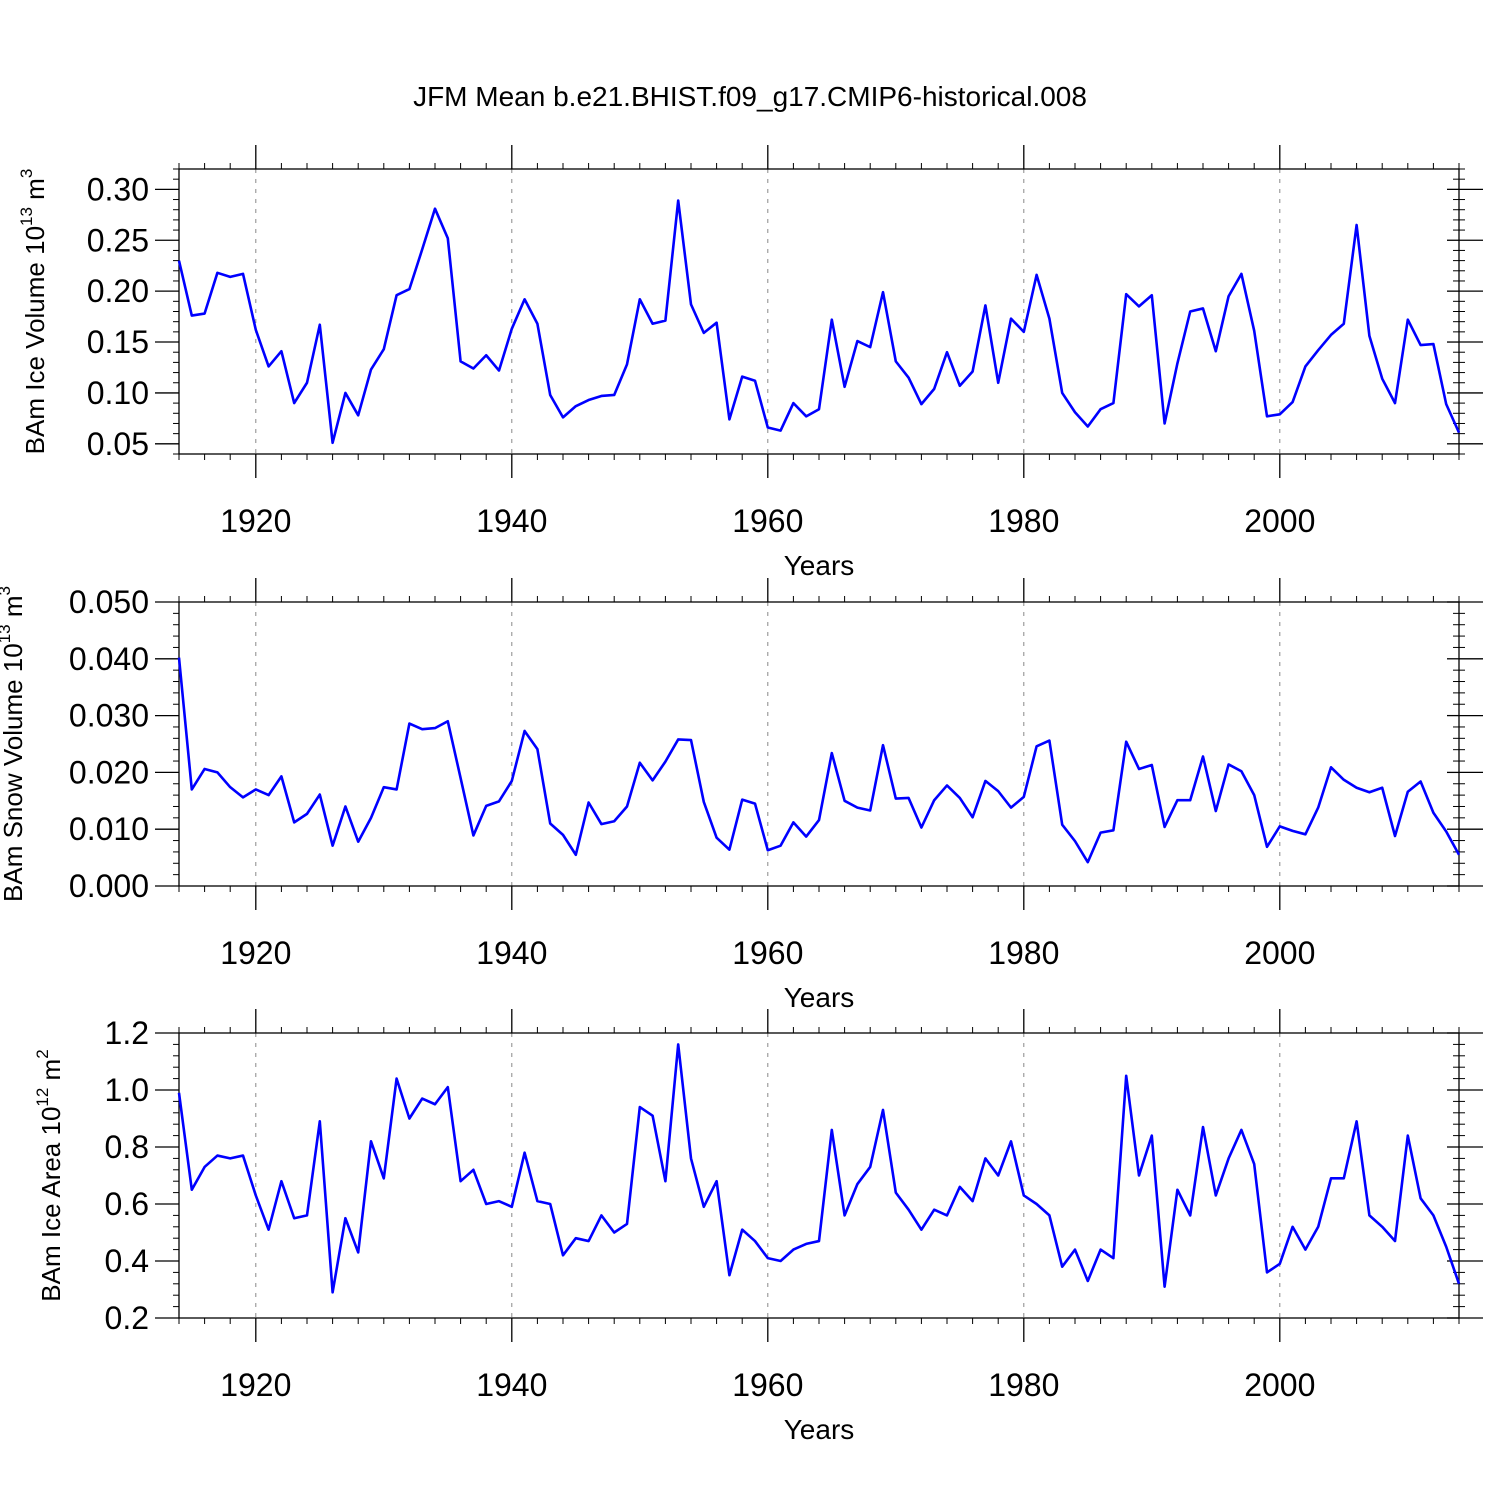 The height and width of the screenshot is (1505, 1500). Describe the element at coordinates (42, 1097) in the screenshot. I see `y-axis-label-exponent: 12` at that location.